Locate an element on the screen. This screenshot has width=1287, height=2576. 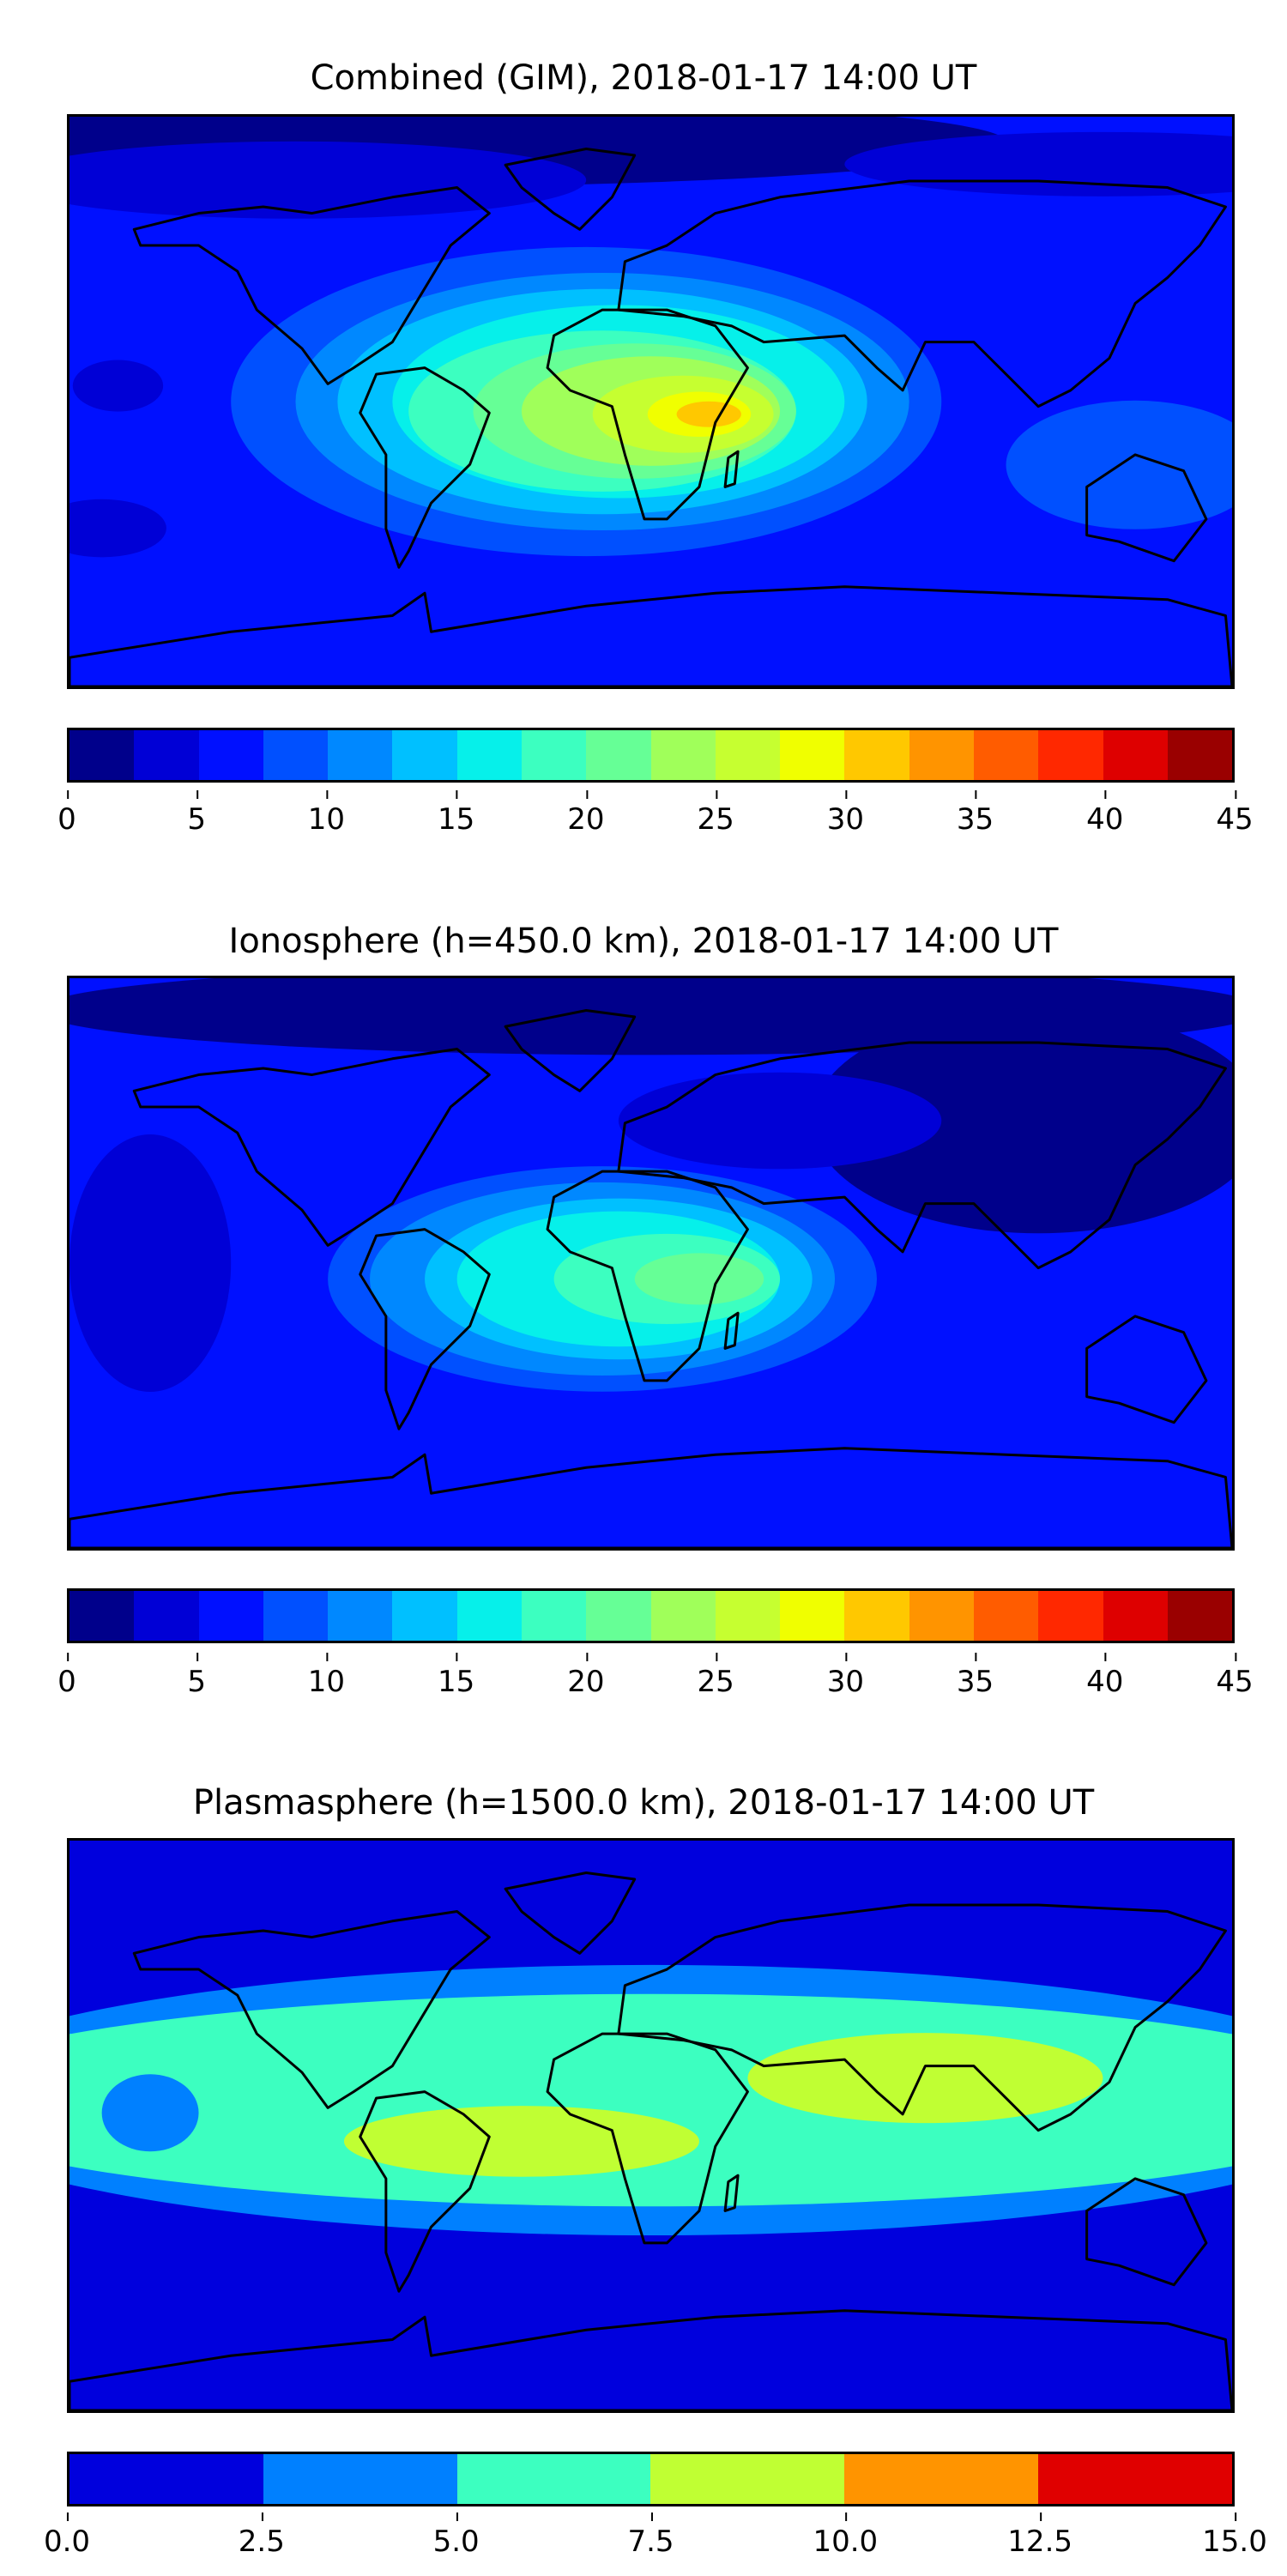
colorbar-tick-label: 0.0 is located at coordinates (67, 2536).